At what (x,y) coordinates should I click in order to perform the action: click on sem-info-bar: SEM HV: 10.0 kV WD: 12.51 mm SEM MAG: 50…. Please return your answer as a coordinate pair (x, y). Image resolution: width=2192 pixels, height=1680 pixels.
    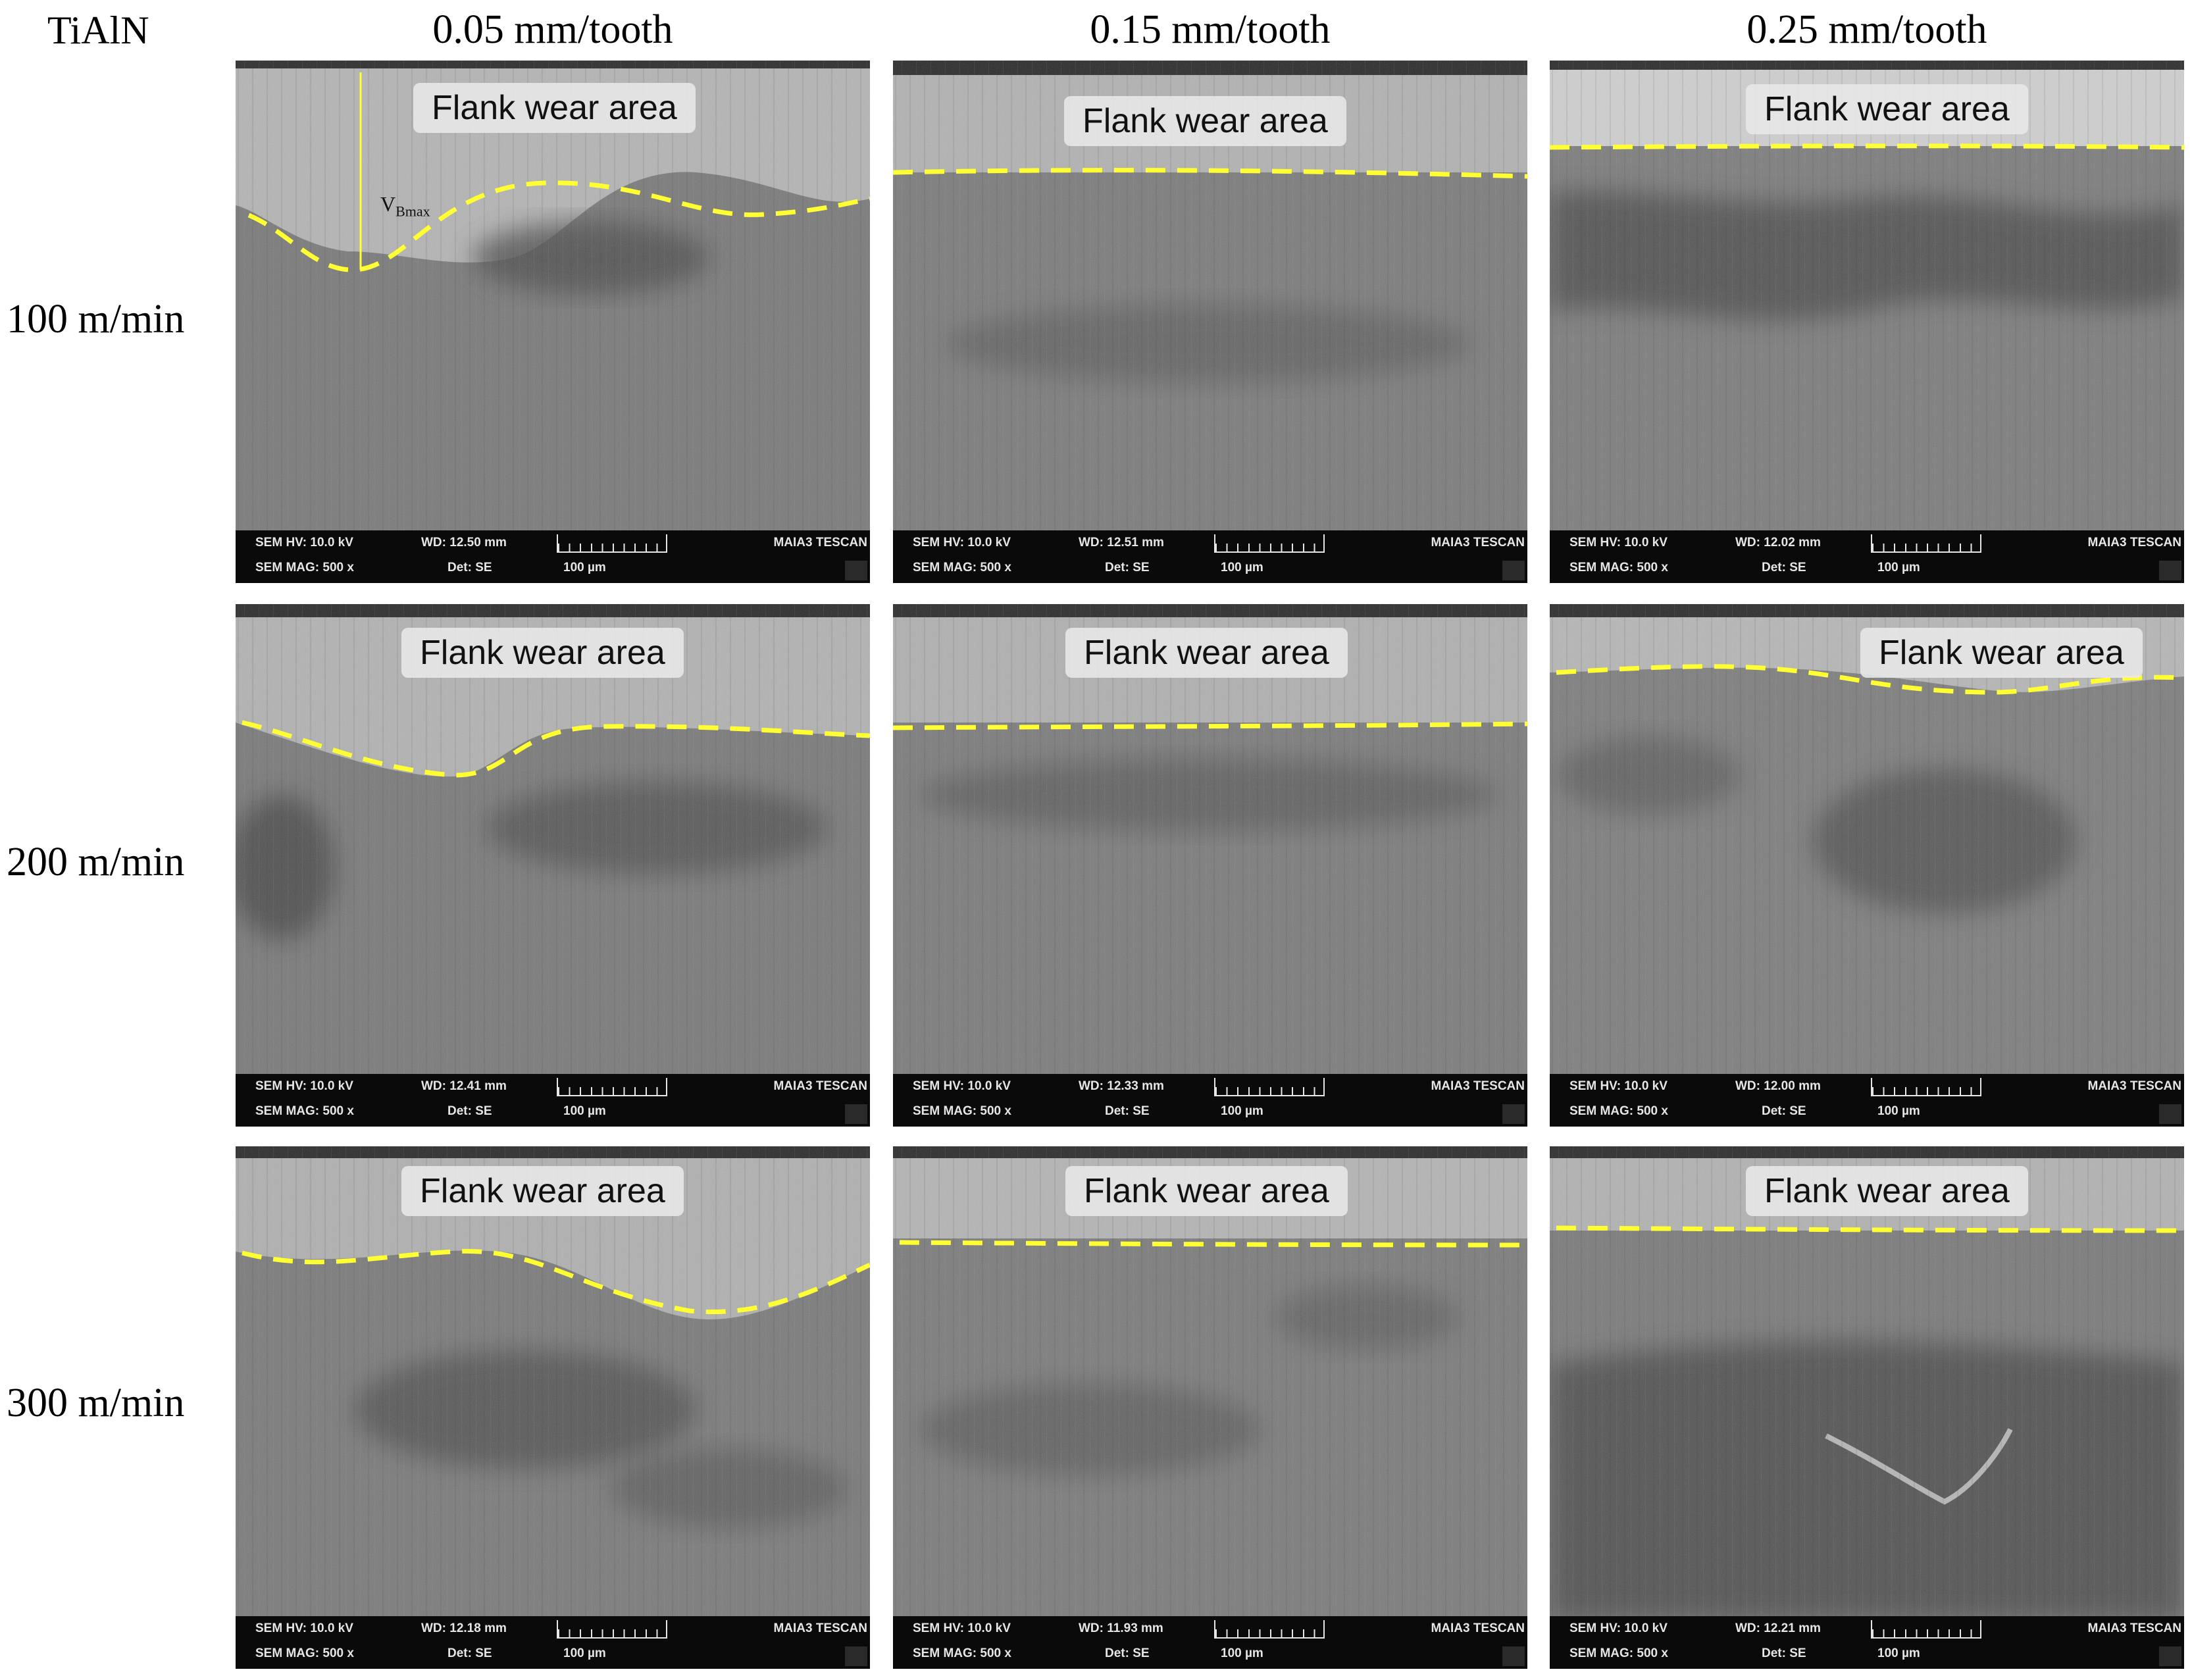
    Looking at the image, I should click on (1210, 556).